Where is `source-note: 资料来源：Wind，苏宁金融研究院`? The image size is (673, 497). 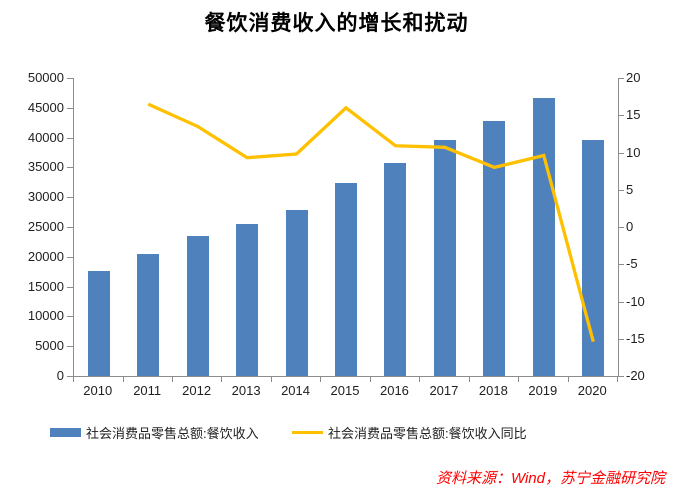
source-note: 资料来源：Wind，苏宁金融研究院 is located at coordinates (550, 478).